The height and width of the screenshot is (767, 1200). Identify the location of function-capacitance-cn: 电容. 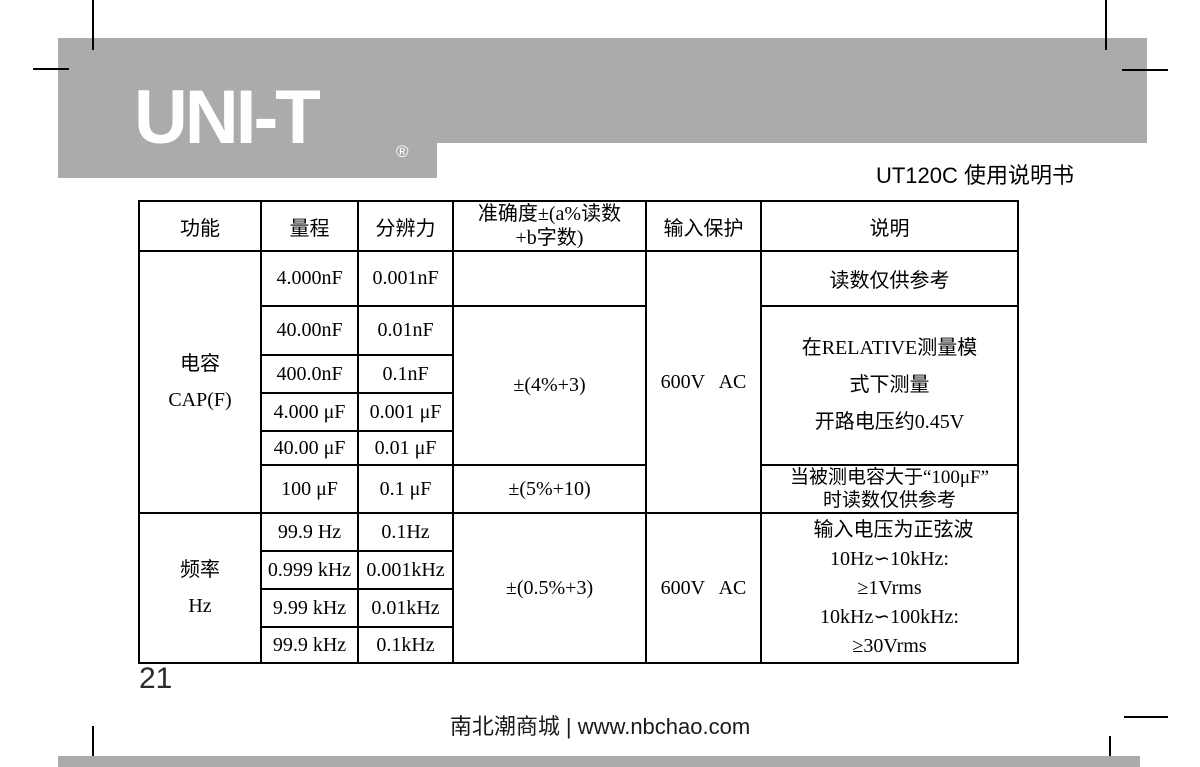
(200, 364).